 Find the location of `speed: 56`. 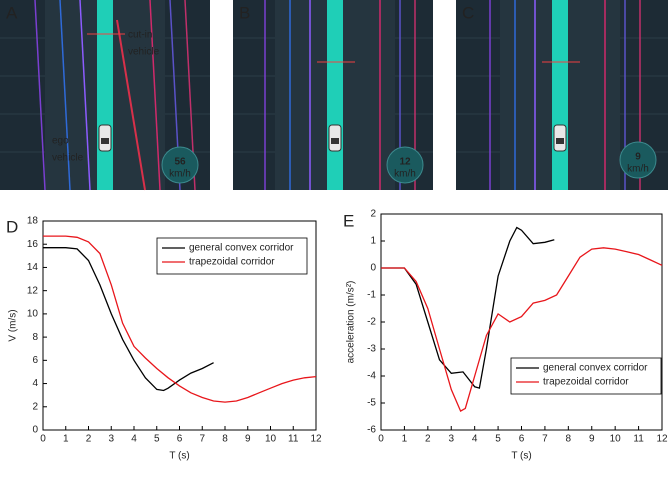

speed: 56 is located at coordinates (180, 162).